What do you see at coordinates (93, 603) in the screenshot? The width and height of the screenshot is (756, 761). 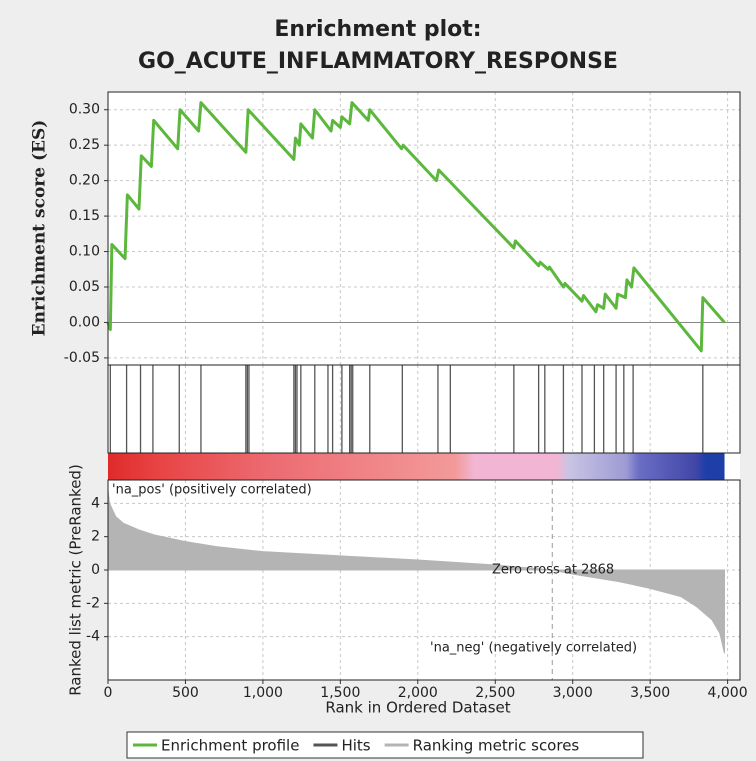 I see `y-tick-label: -2` at bounding box center [93, 603].